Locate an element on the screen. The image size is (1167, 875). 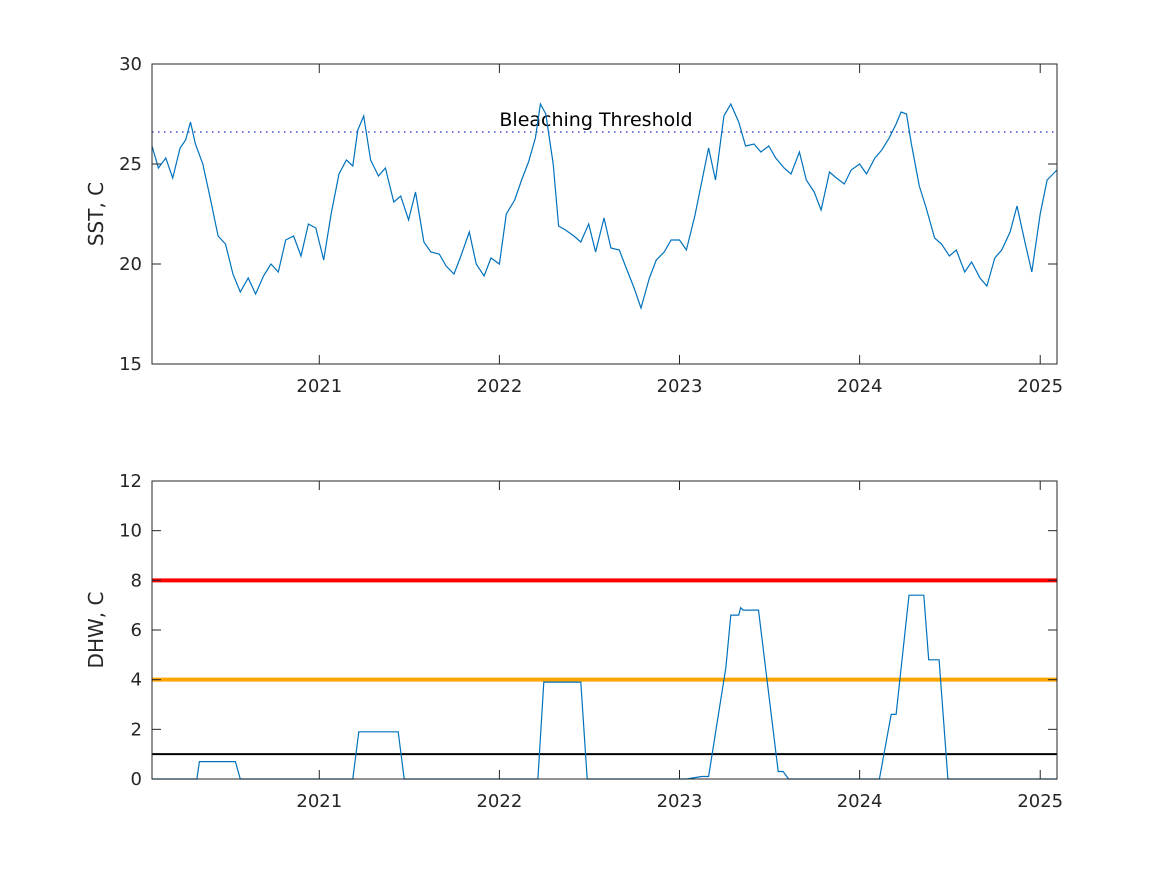
bleaching-threshold-label: Bleaching Threshold is located at coordinates (595, 120).